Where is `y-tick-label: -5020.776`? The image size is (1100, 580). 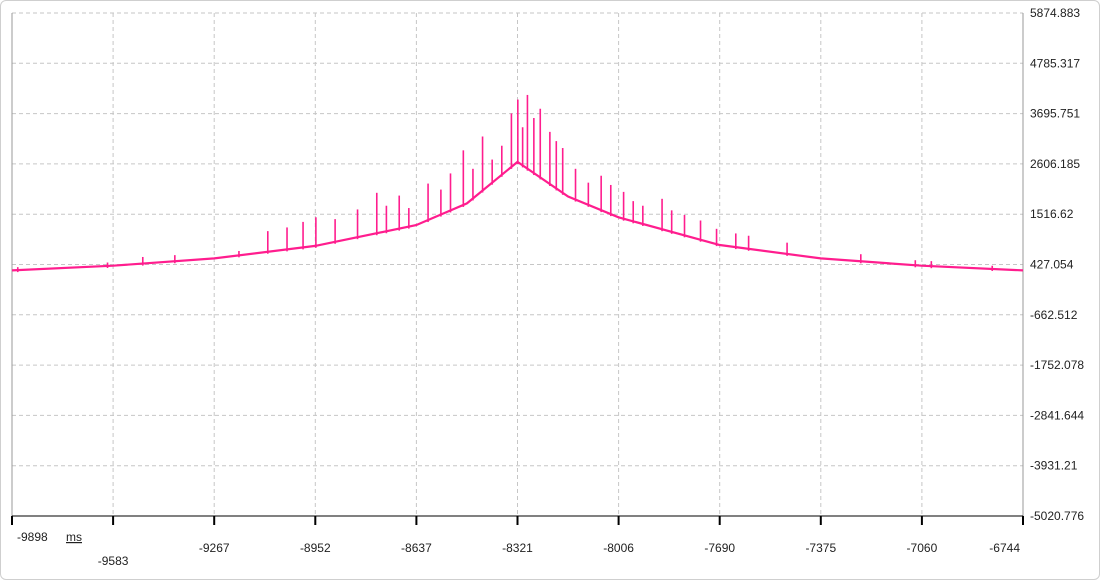 y-tick-label: -5020.776 is located at coordinates (1057, 516).